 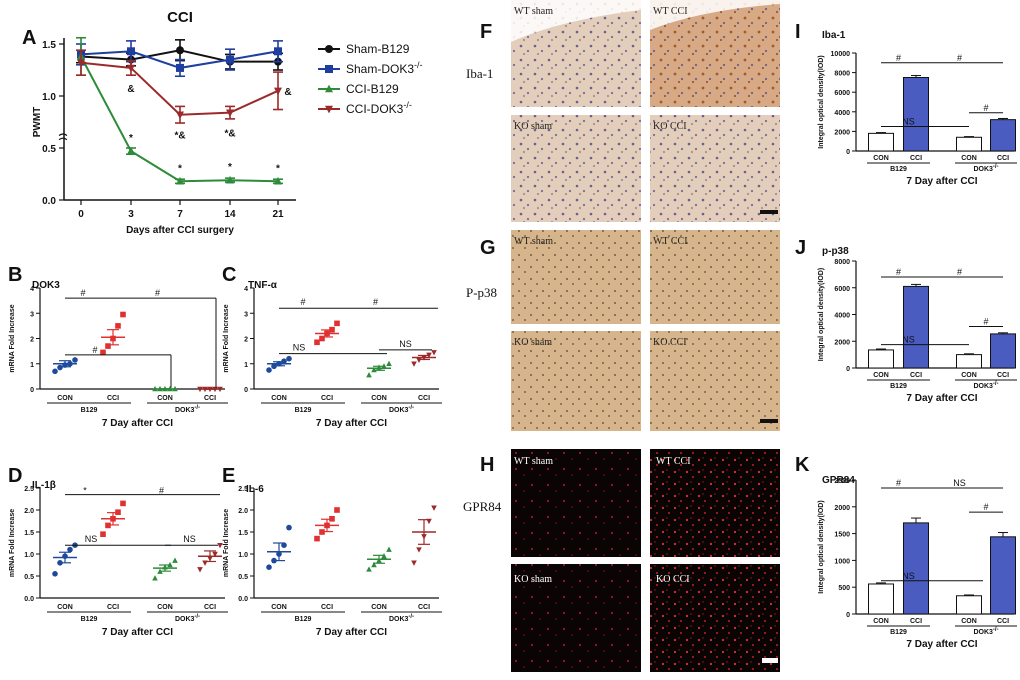 I want to click on chart-title: GPR84, so click(x=838, y=480).